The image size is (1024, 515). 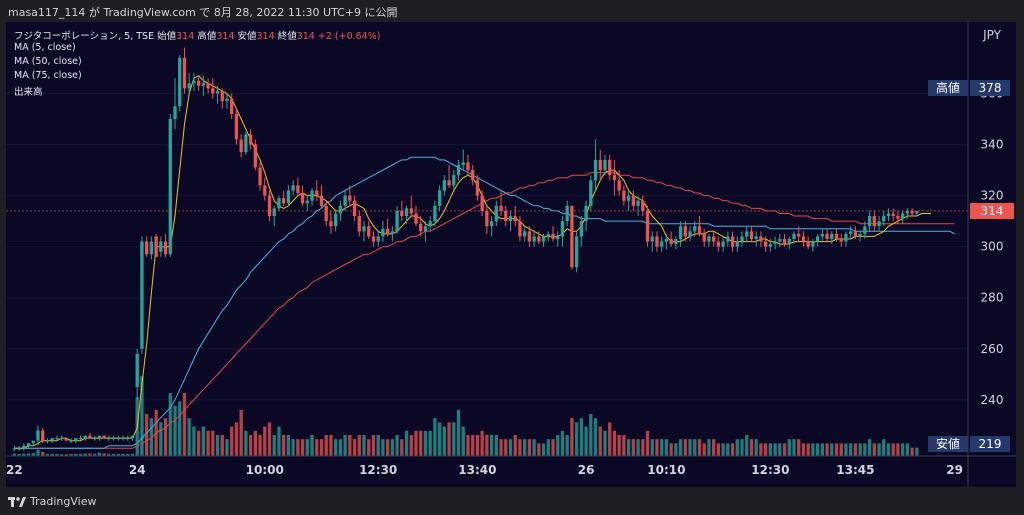 What do you see at coordinates (52, 501) in the screenshot?
I see `tradingview-logo: TradingView` at bounding box center [52, 501].